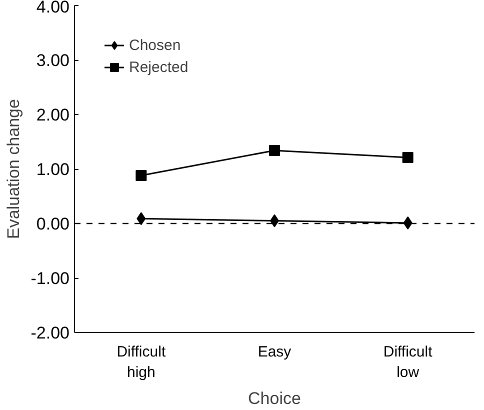  I want to click on y-tick-label: 2.00, so click(53, 115).